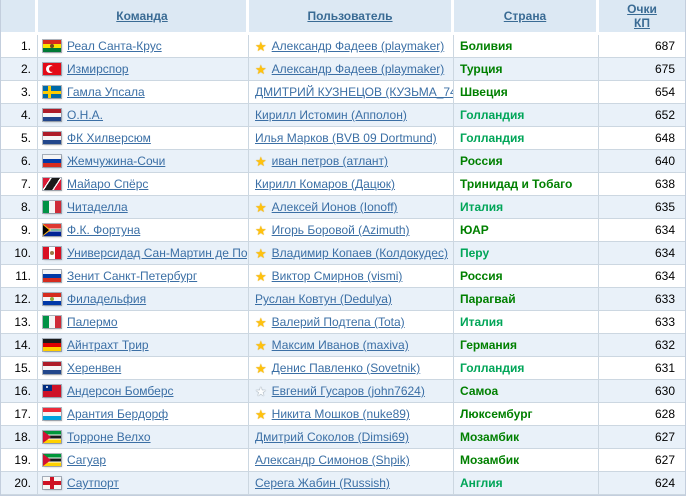 The width and height of the screenshot is (686, 496). What do you see at coordinates (19, 253) in the screenshot?
I see `rank-cell: 10.` at bounding box center [19, 253].